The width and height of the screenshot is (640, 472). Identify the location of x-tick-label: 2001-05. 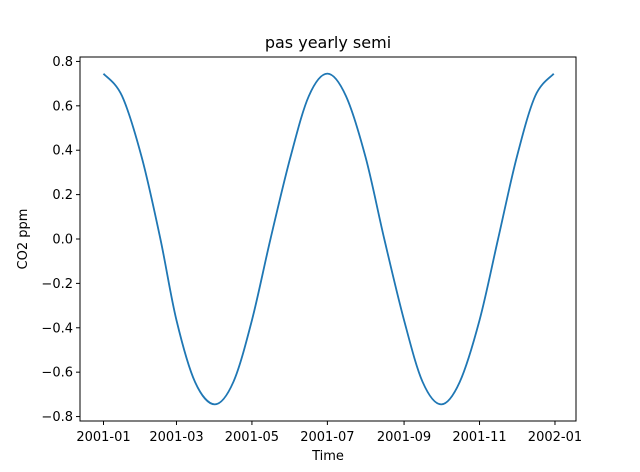
(252, 437).